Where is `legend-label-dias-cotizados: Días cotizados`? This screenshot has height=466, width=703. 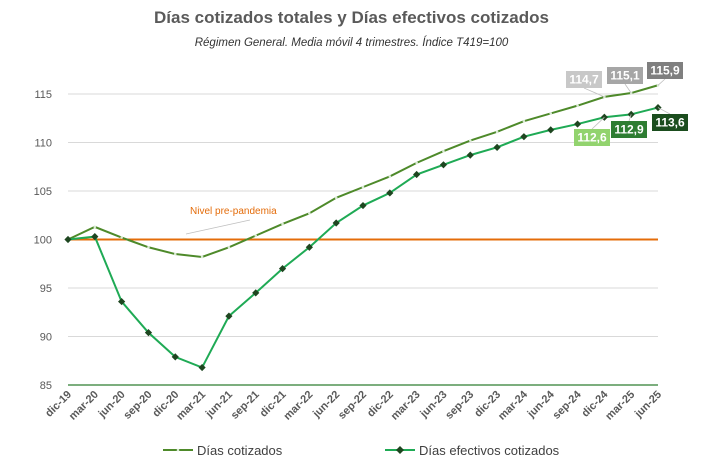
legend-label-dias-cotizados: Días cotizados is located at coordinates (240, 450).